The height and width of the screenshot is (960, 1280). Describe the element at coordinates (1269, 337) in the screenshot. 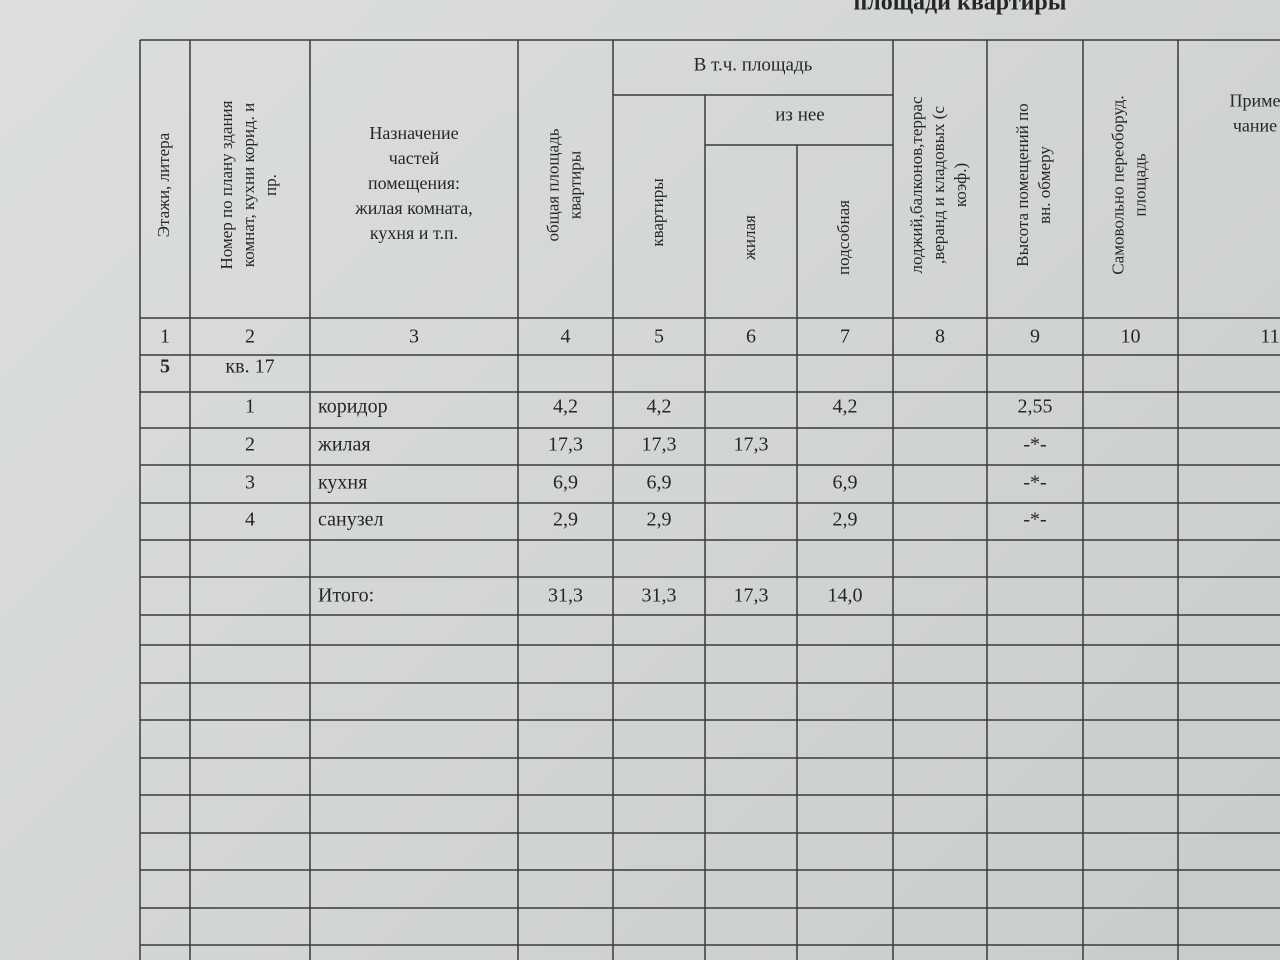

I see `column-number: 11` at that location.